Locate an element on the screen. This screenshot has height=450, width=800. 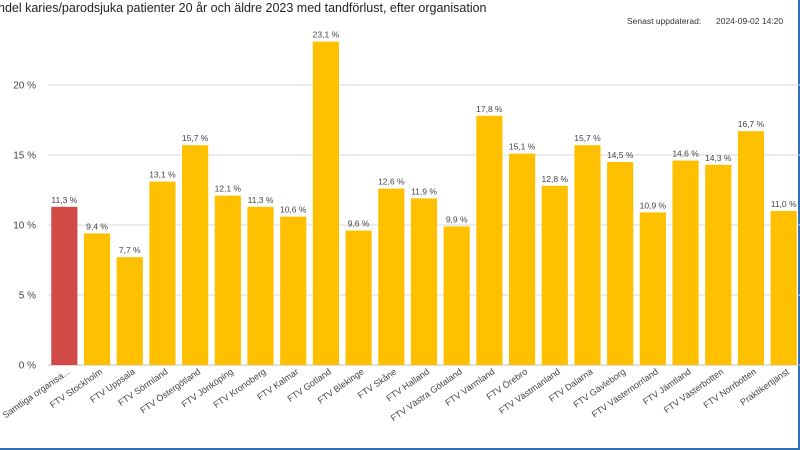
data-label: 12,8 % is located at coordinates (555, 179).